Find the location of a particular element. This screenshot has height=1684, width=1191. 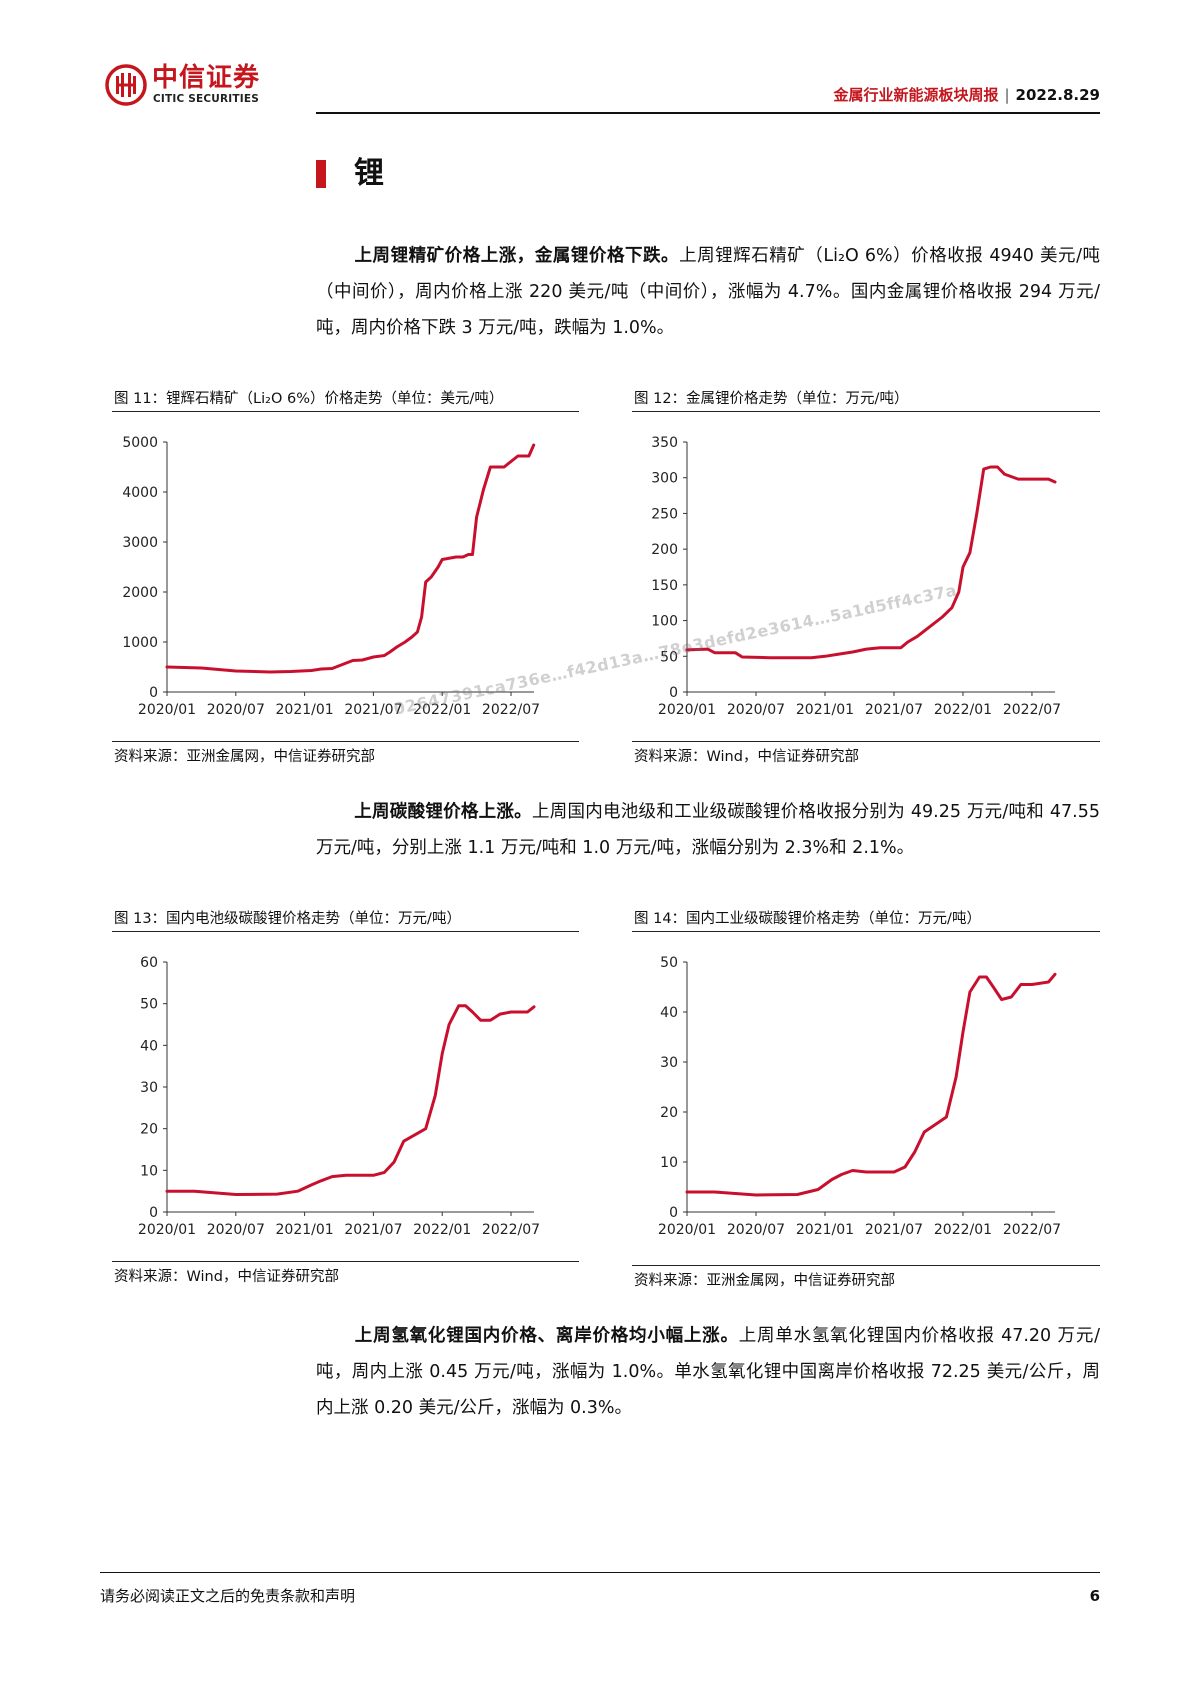

figure-11-top-rule is located at coordinates (345, 411).